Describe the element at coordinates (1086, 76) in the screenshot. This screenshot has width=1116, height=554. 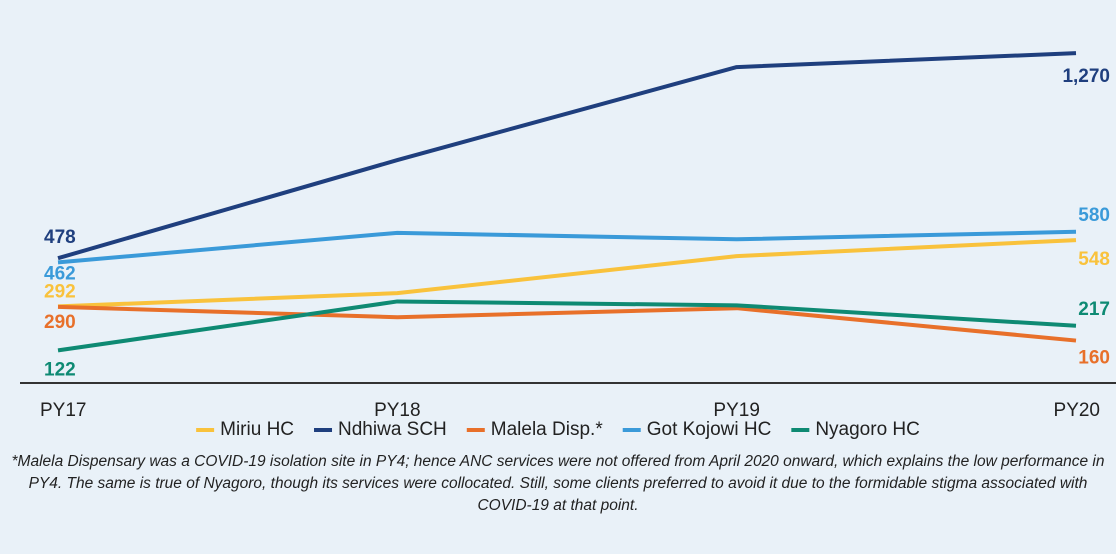
I see `data-label: 1,270` at that location.